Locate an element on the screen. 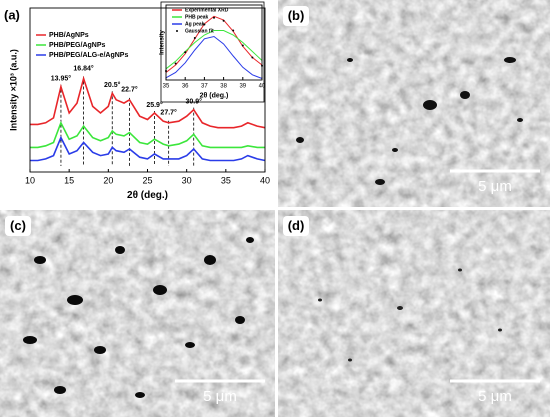 The image size is (550, 417). inset-frame is located at coordinates (212, 52).